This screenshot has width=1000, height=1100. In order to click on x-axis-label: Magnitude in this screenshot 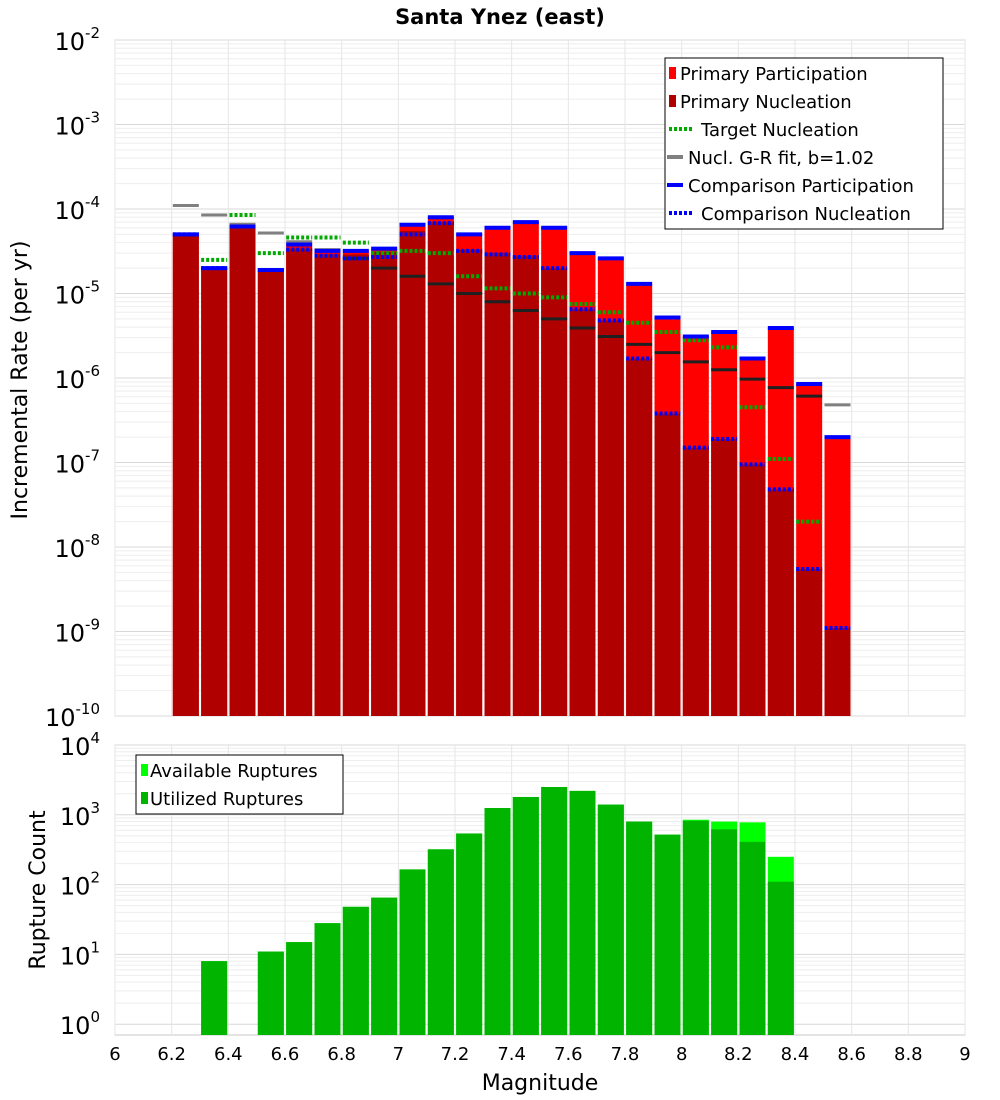, I will do `click(540, 1083)`.